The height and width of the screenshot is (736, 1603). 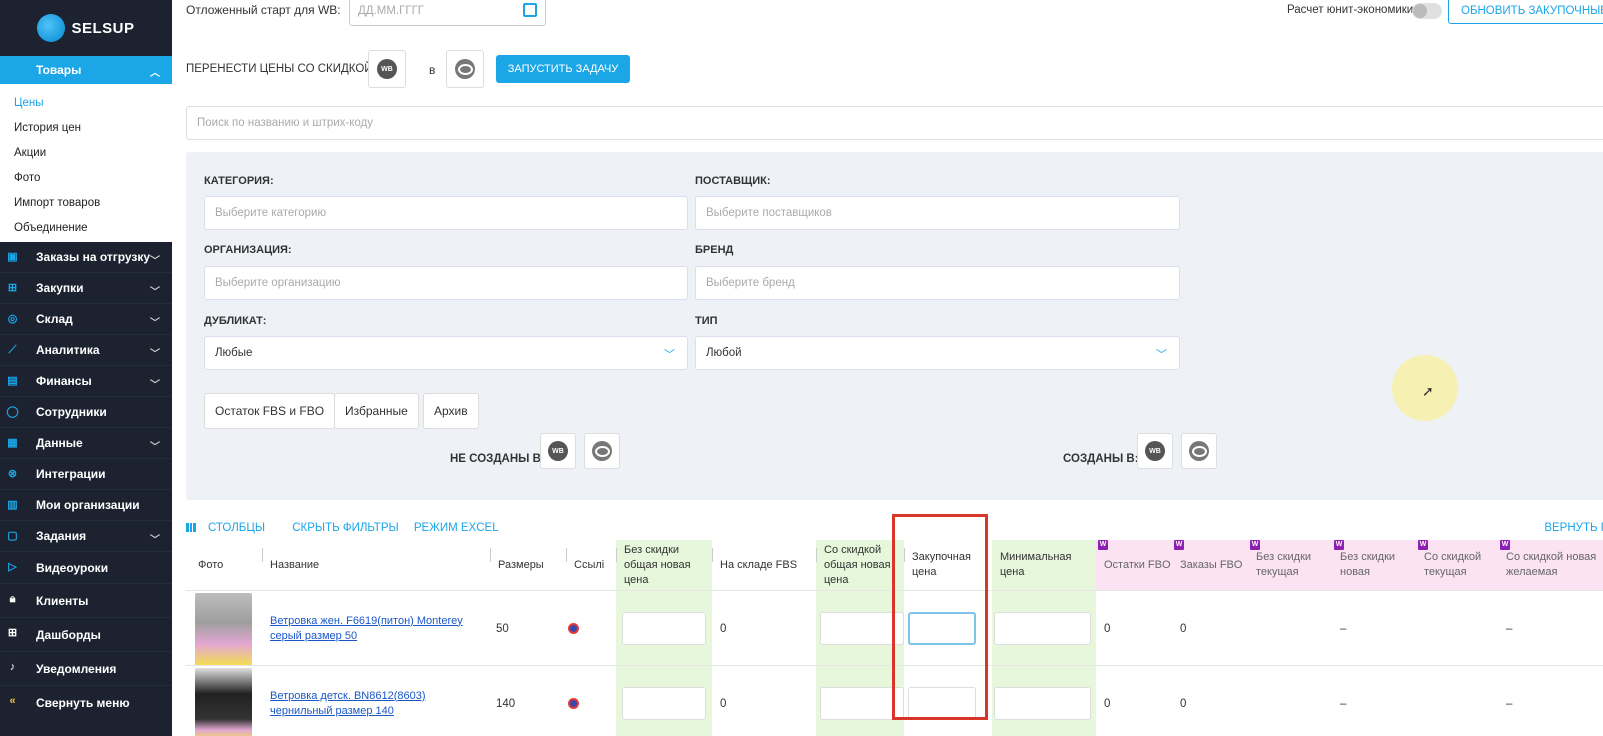 I want to click on th-no-discount-new: Без скидки общая новая цена, so click(x=664, y=565).